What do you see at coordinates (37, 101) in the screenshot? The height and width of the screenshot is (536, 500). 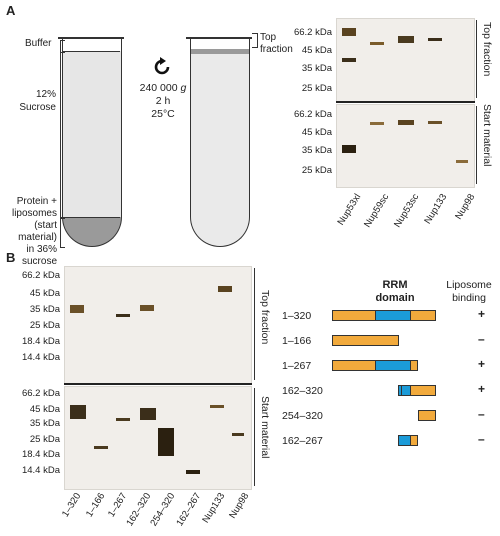 I see `sucrose-label: 12% Sucrose` at bounding box center [37, 101].